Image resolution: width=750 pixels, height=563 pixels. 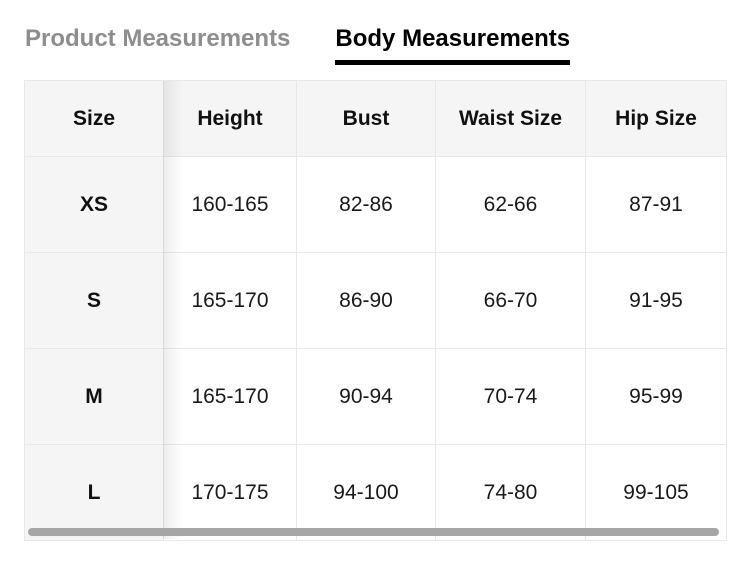 I want to click on measurement-cell: 74-80, so click(x=510, y=492).